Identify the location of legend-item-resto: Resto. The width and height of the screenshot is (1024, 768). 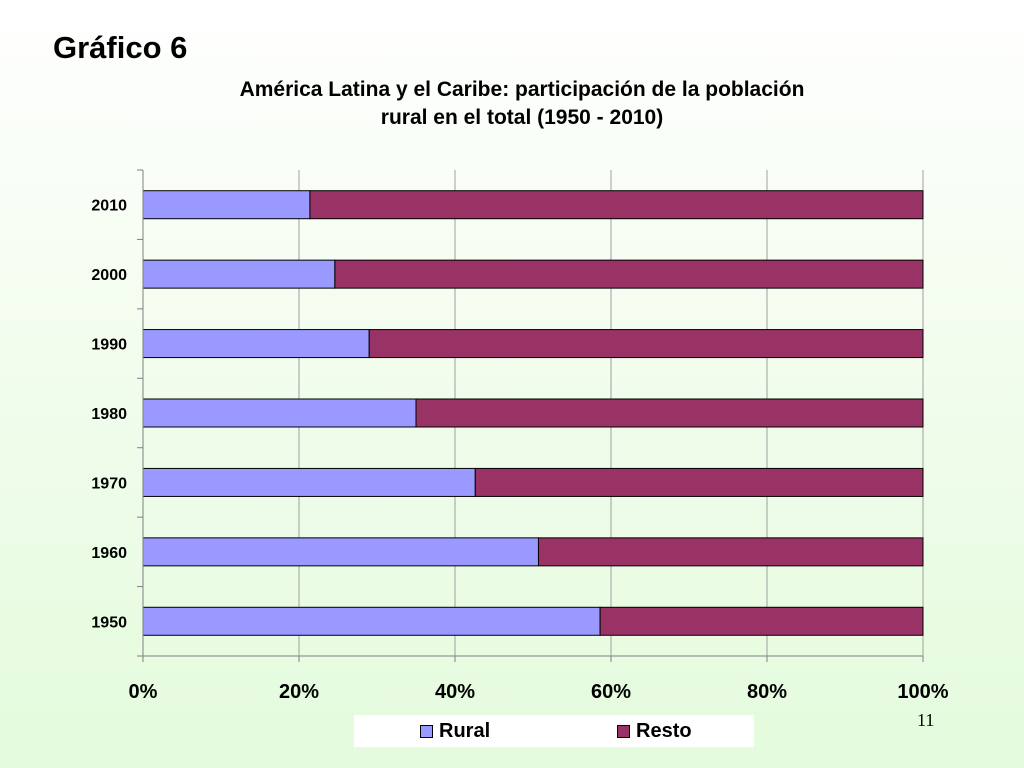
(654, 731).